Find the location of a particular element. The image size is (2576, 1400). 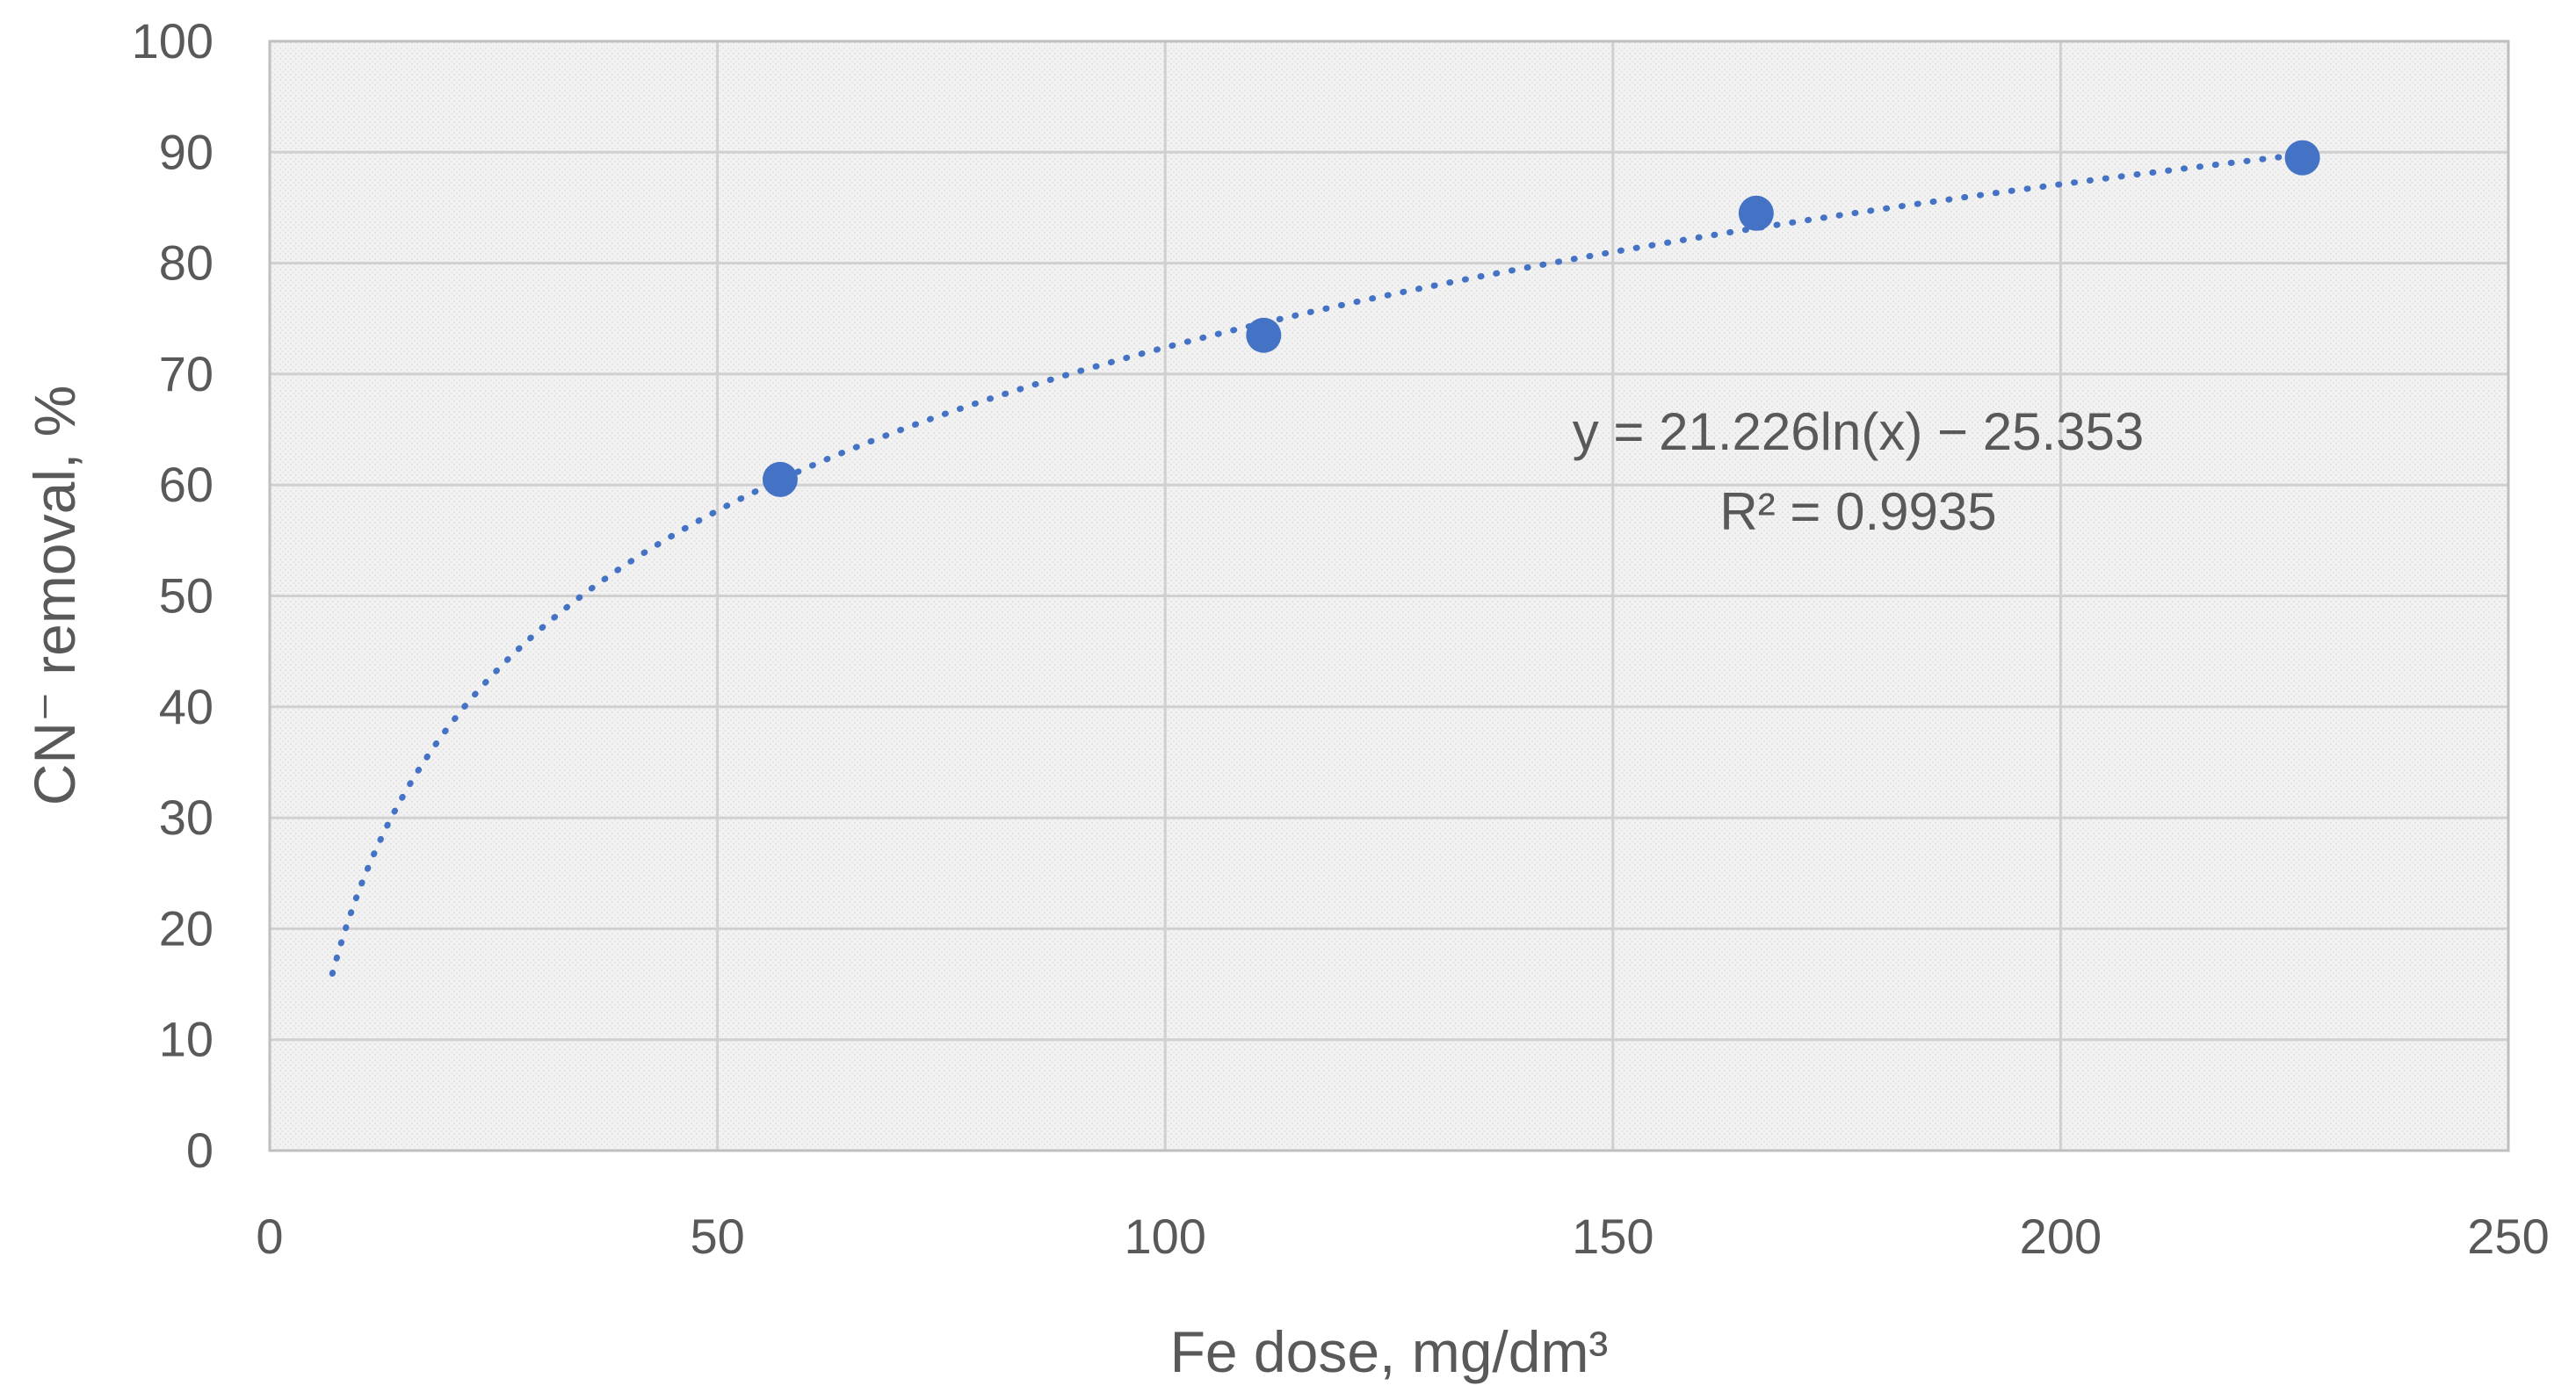

y-tick-label-1: 10 is located at coordinates (186, 1039).